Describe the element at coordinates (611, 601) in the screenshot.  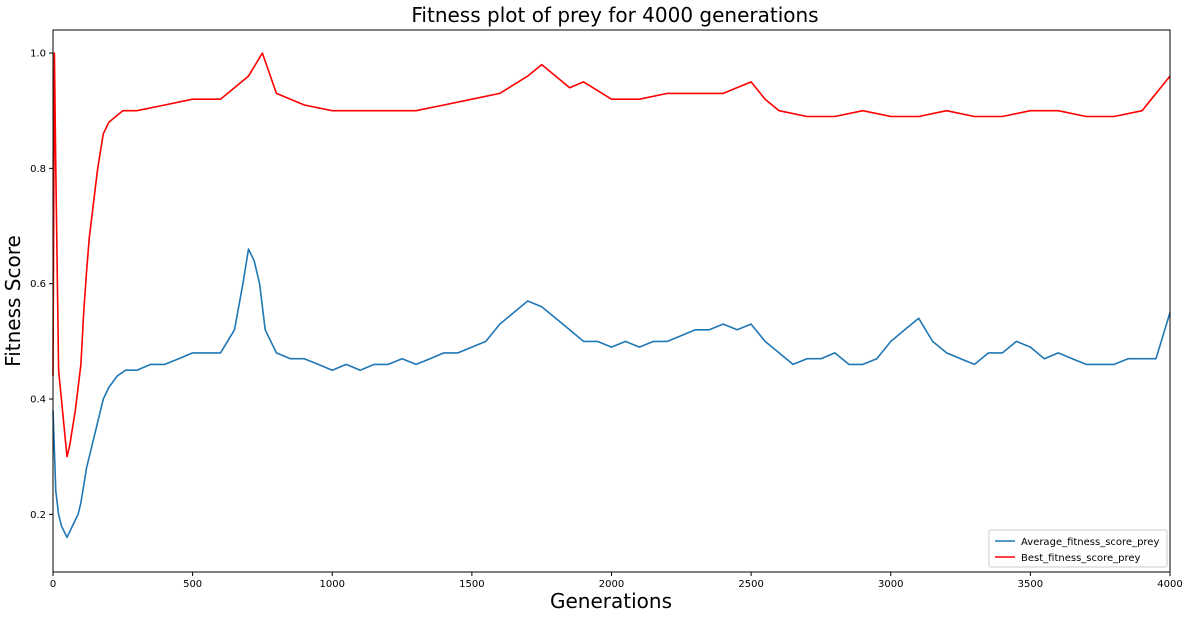
I see `x-axis-label: Generations` at that location.